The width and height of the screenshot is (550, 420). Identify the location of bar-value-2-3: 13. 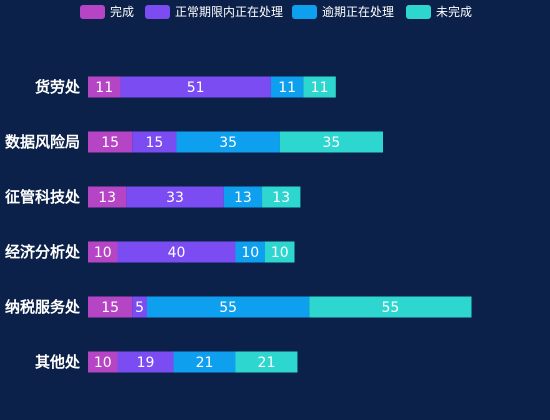
(281, 198).